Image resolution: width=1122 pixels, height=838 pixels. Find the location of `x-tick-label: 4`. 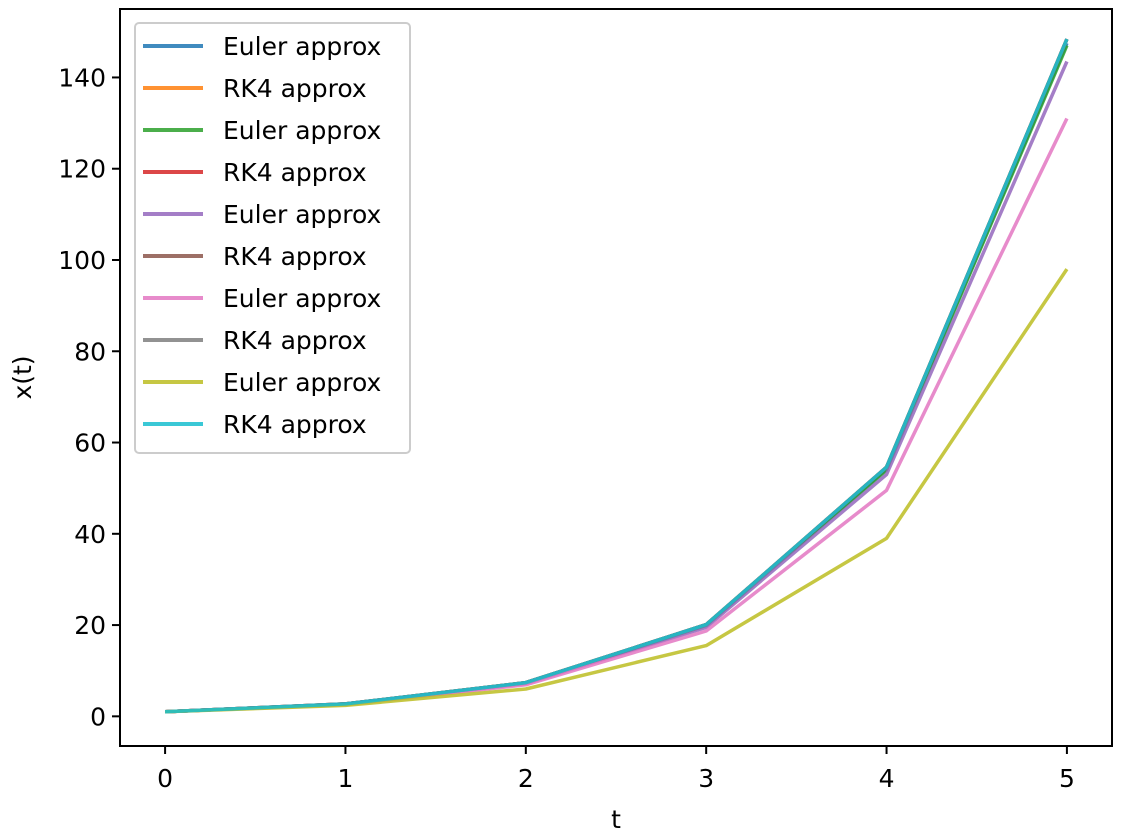

x-tick-label: 4 is located at coordinates (887, 778).